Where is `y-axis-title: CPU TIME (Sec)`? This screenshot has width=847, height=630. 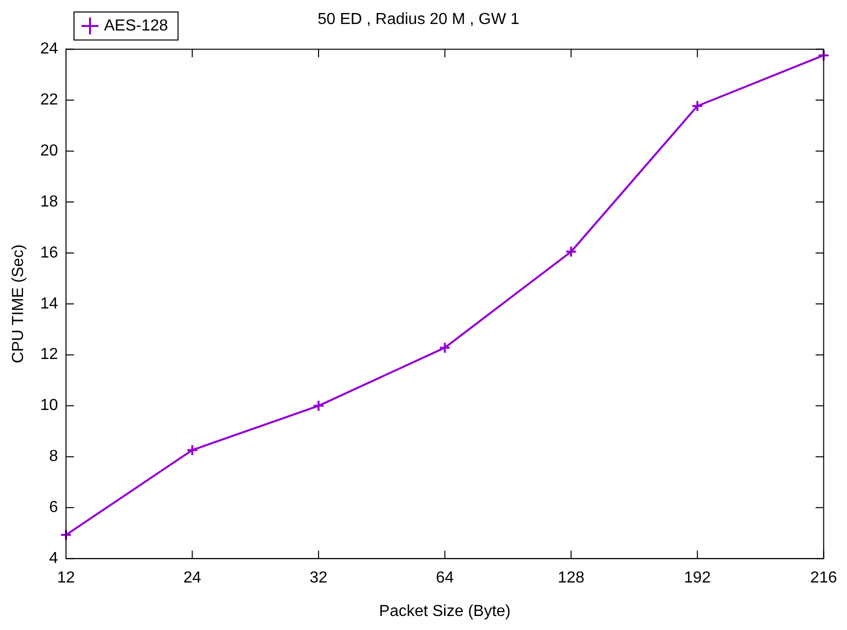
y-axis-title: CPU TIME (Sec) is located at coordinates (19, 304).